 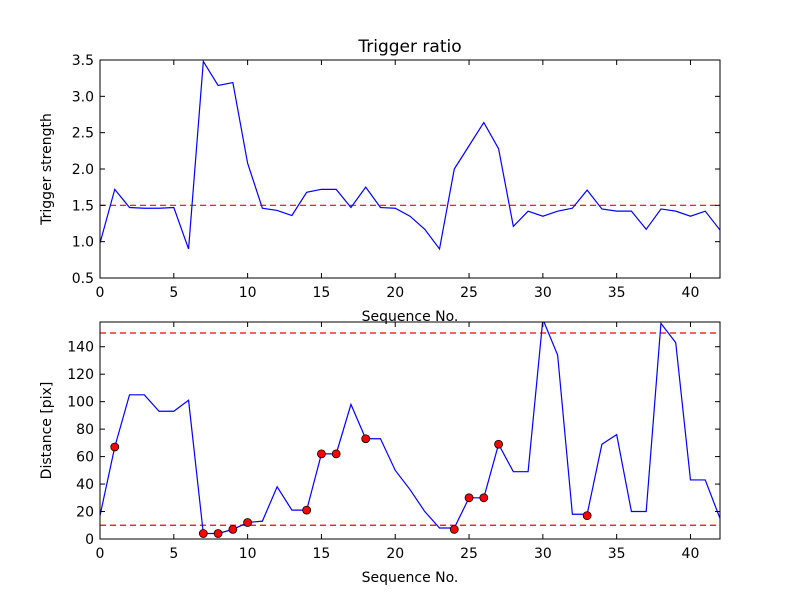 I want to click on y-tick-label: 3.0, so click(x=83, y=97).